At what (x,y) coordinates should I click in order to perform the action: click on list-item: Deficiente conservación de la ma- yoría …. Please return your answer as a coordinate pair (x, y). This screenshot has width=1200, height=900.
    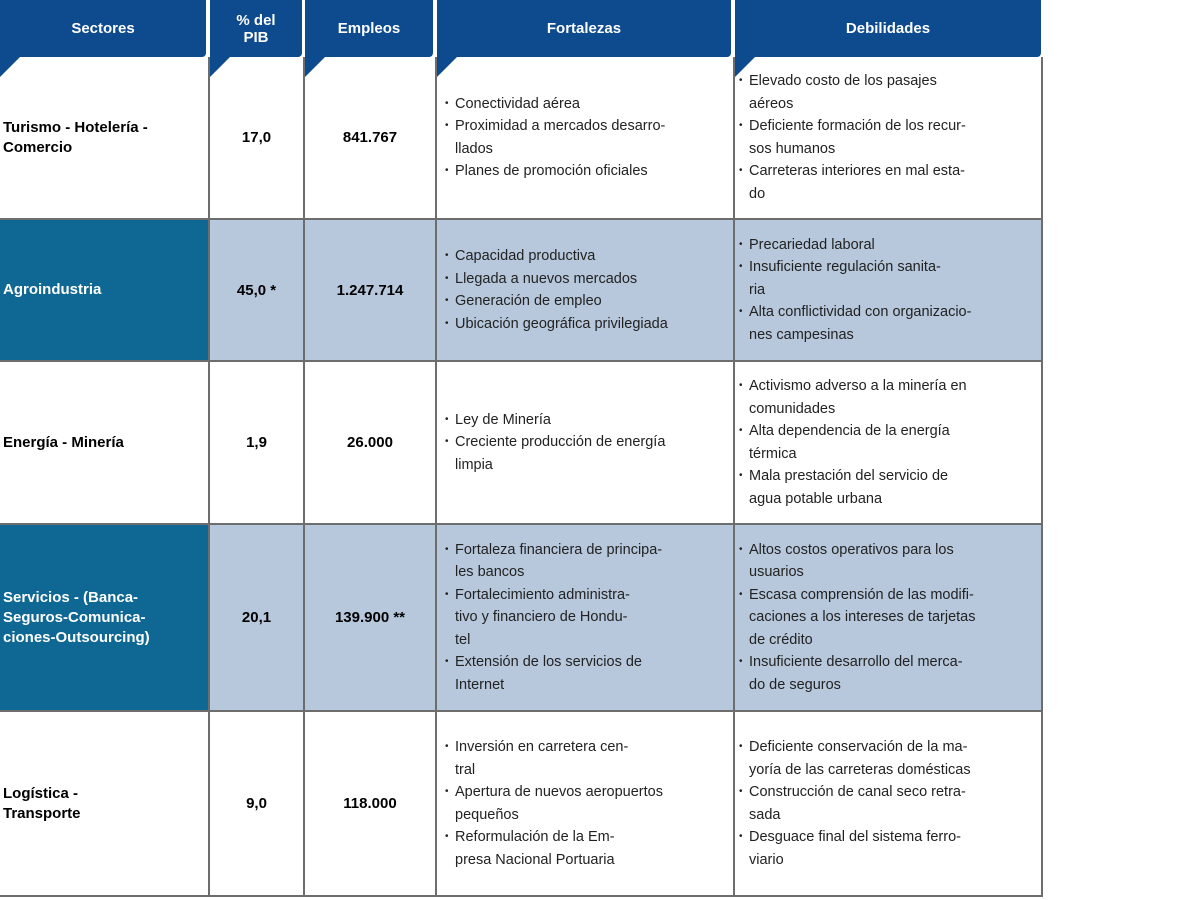
    Looking at the image, I should click on (854, 758).